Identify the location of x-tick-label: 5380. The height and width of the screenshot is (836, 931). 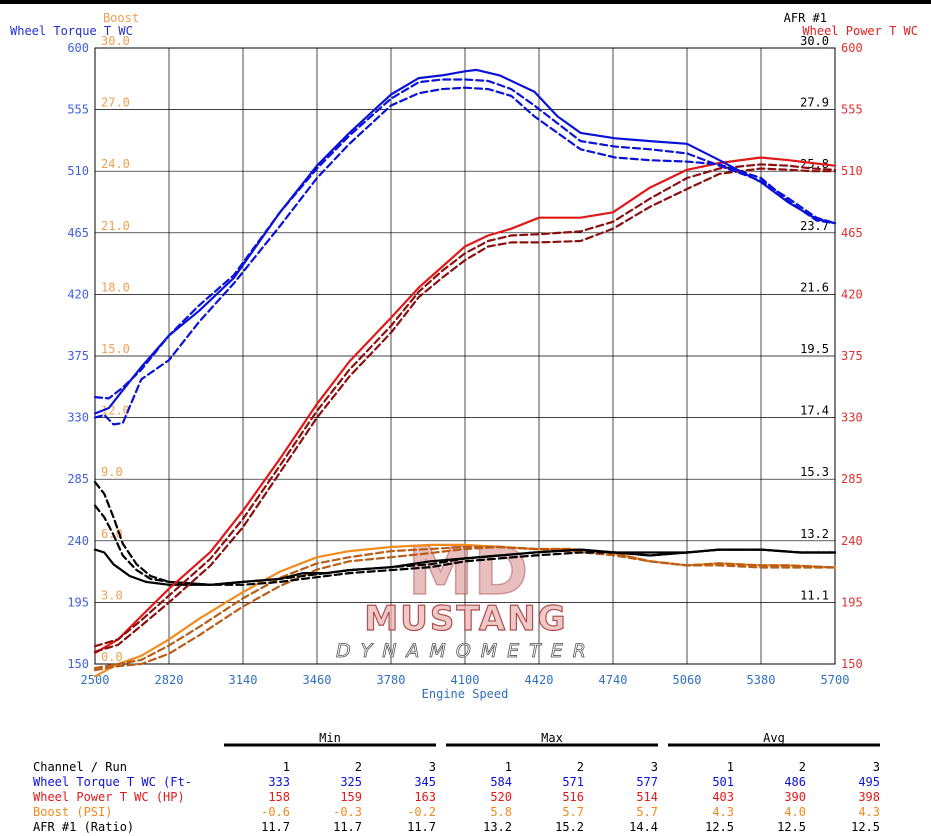
(761, 680).